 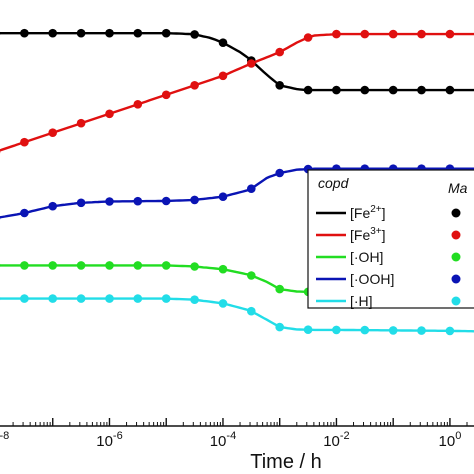 I want to click on legend-box, so click(x=390, y=239).